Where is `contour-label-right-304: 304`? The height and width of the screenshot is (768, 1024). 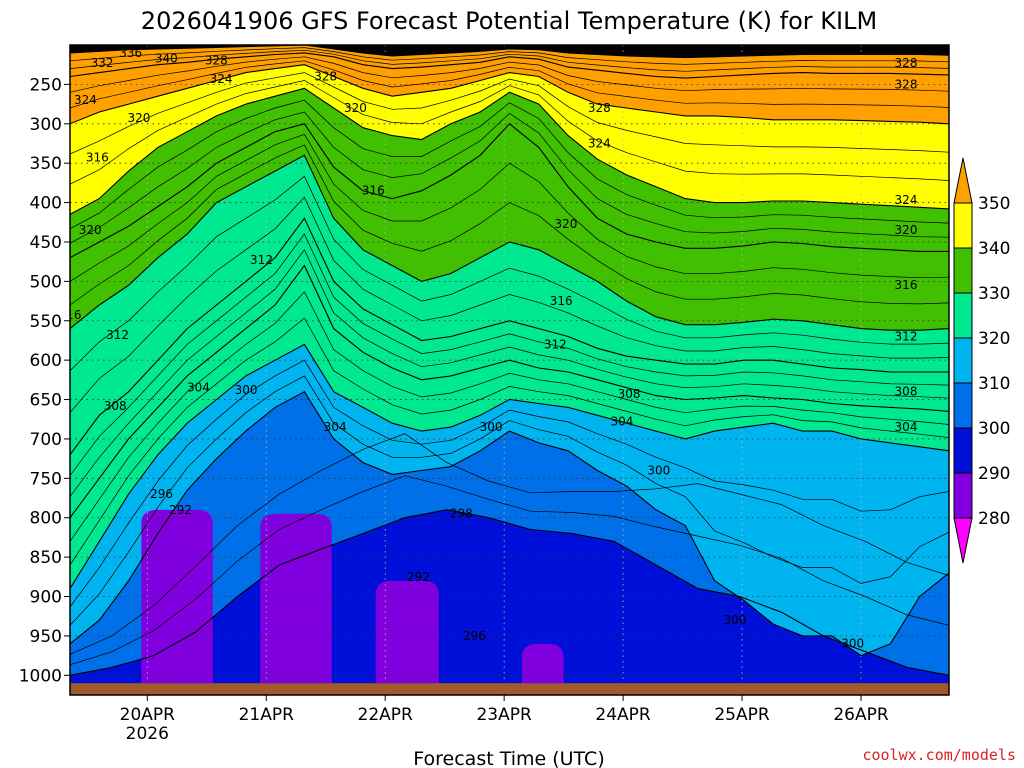 contour-label-right-304: 304 is located at coordinates (906, 427).